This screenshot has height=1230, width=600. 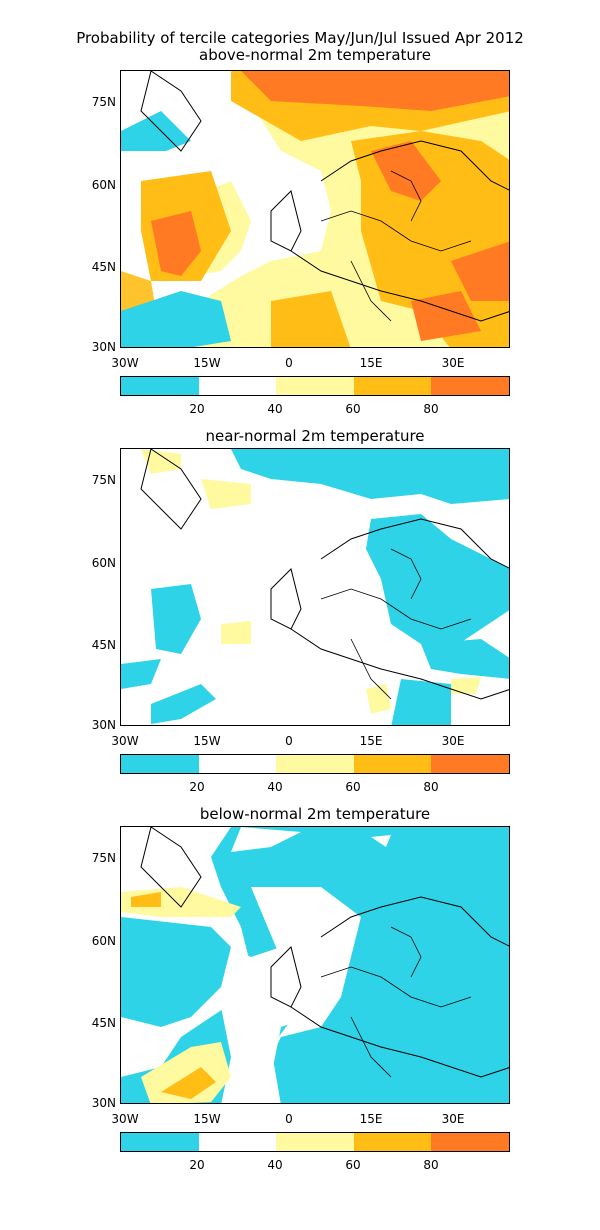 What do you see at coordinates (315, 965) in the screenshot?
I see `map-below-normal` at bounding box center [315, 965].